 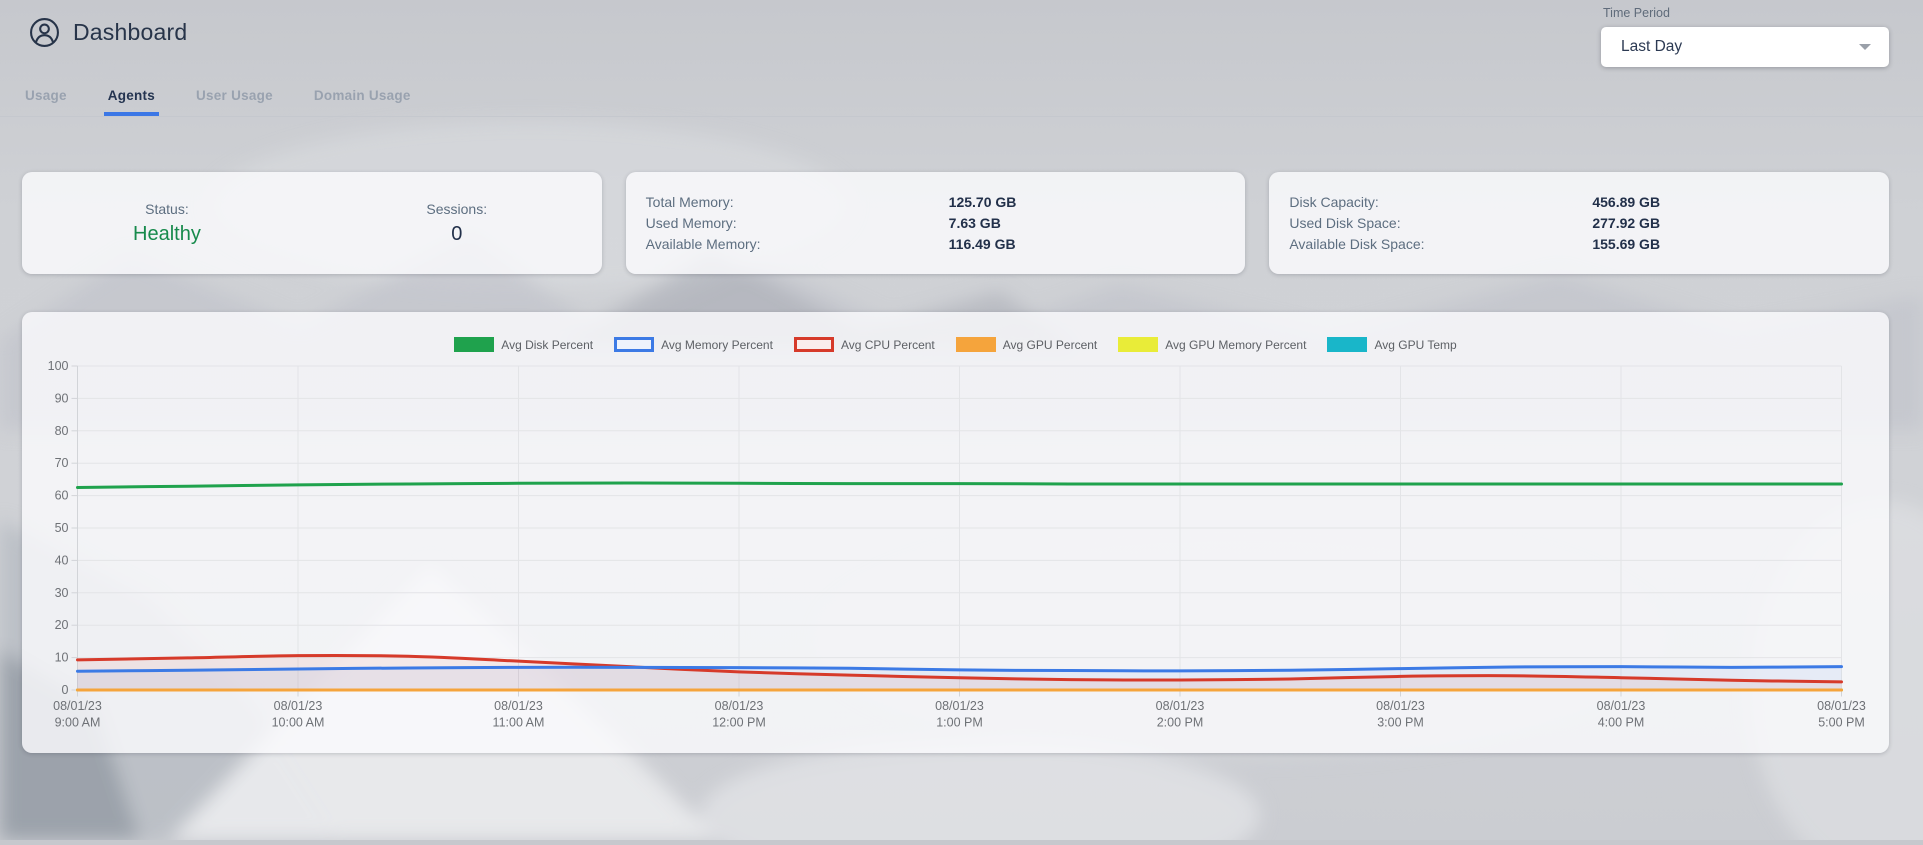 What do you see at coordinates (474, 344) in the screenshot?
I see `avg-disk-percent-swatch-icon` at bounding box center [474, 344].